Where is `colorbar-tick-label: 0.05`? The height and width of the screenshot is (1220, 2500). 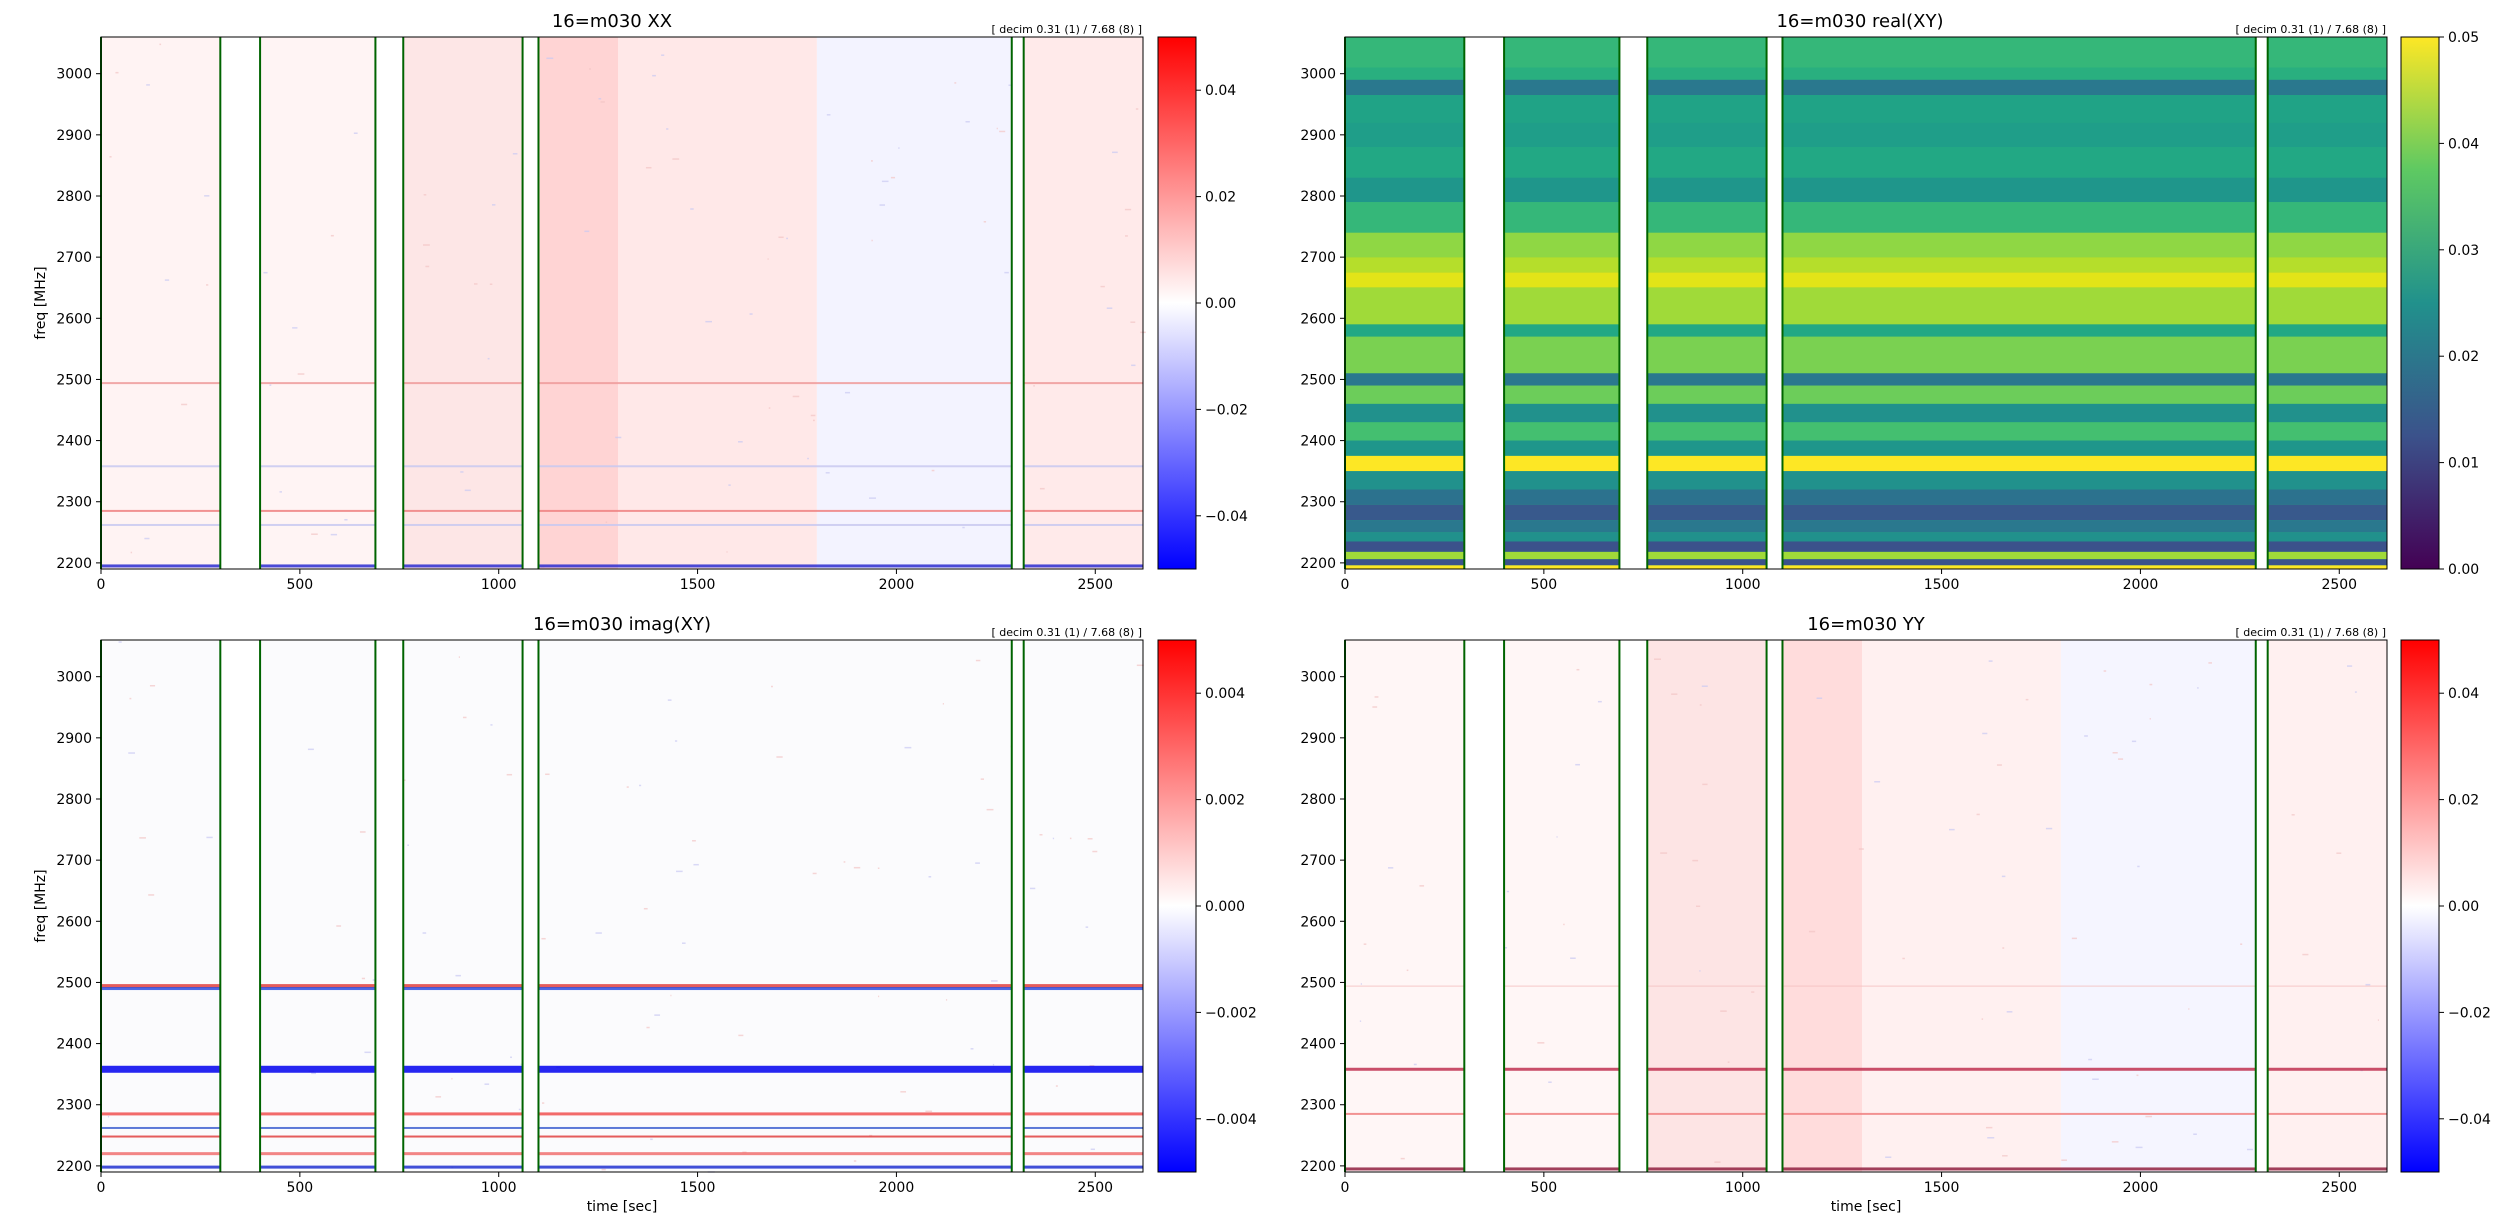 colorbar-tick-label: 0.05 is located at coordinates (2463, 38).